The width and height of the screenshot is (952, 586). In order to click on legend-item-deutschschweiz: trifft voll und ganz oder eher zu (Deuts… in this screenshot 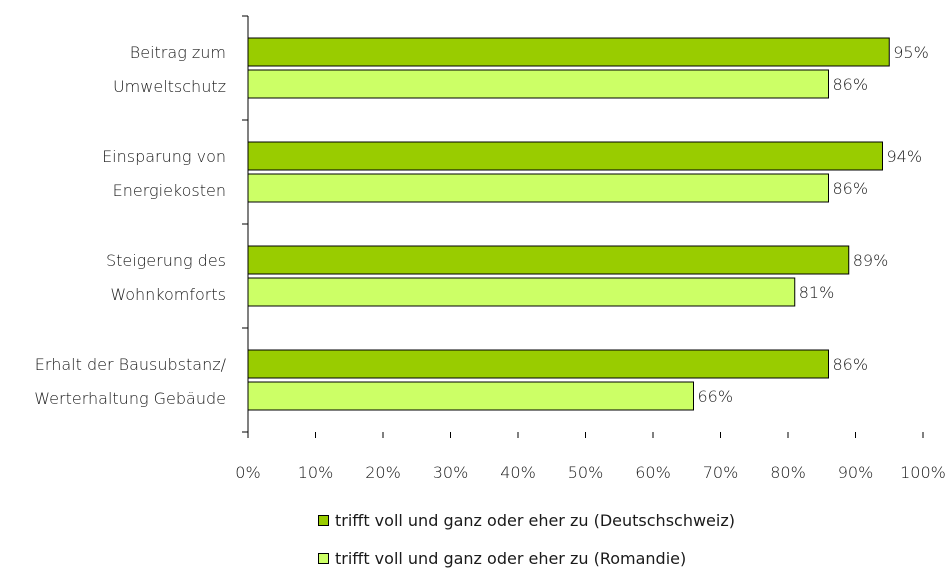, I will do `click(526, 520)`.